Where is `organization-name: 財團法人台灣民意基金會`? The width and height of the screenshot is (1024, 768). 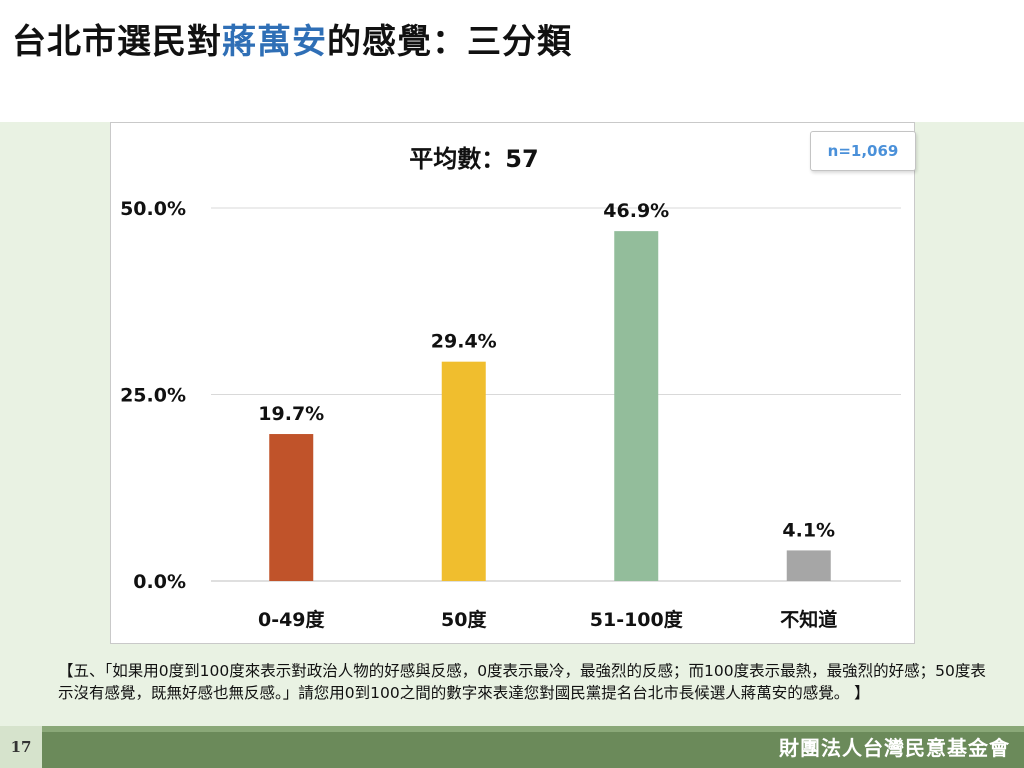 organization-name: 財團法人台灣民意基金會 is located at coordinates (894, 748).